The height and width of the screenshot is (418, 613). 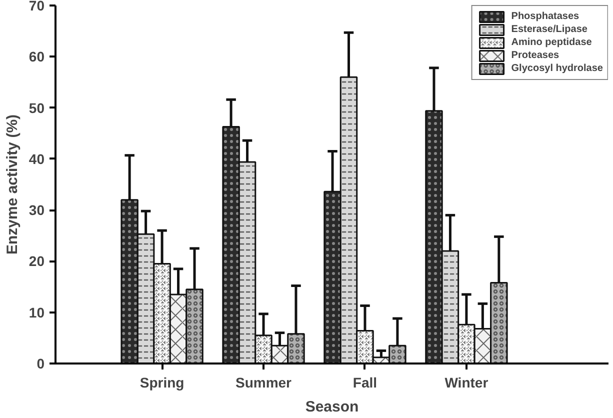 I want to click on legend-label: Proteases, so click(x=535, y=55).